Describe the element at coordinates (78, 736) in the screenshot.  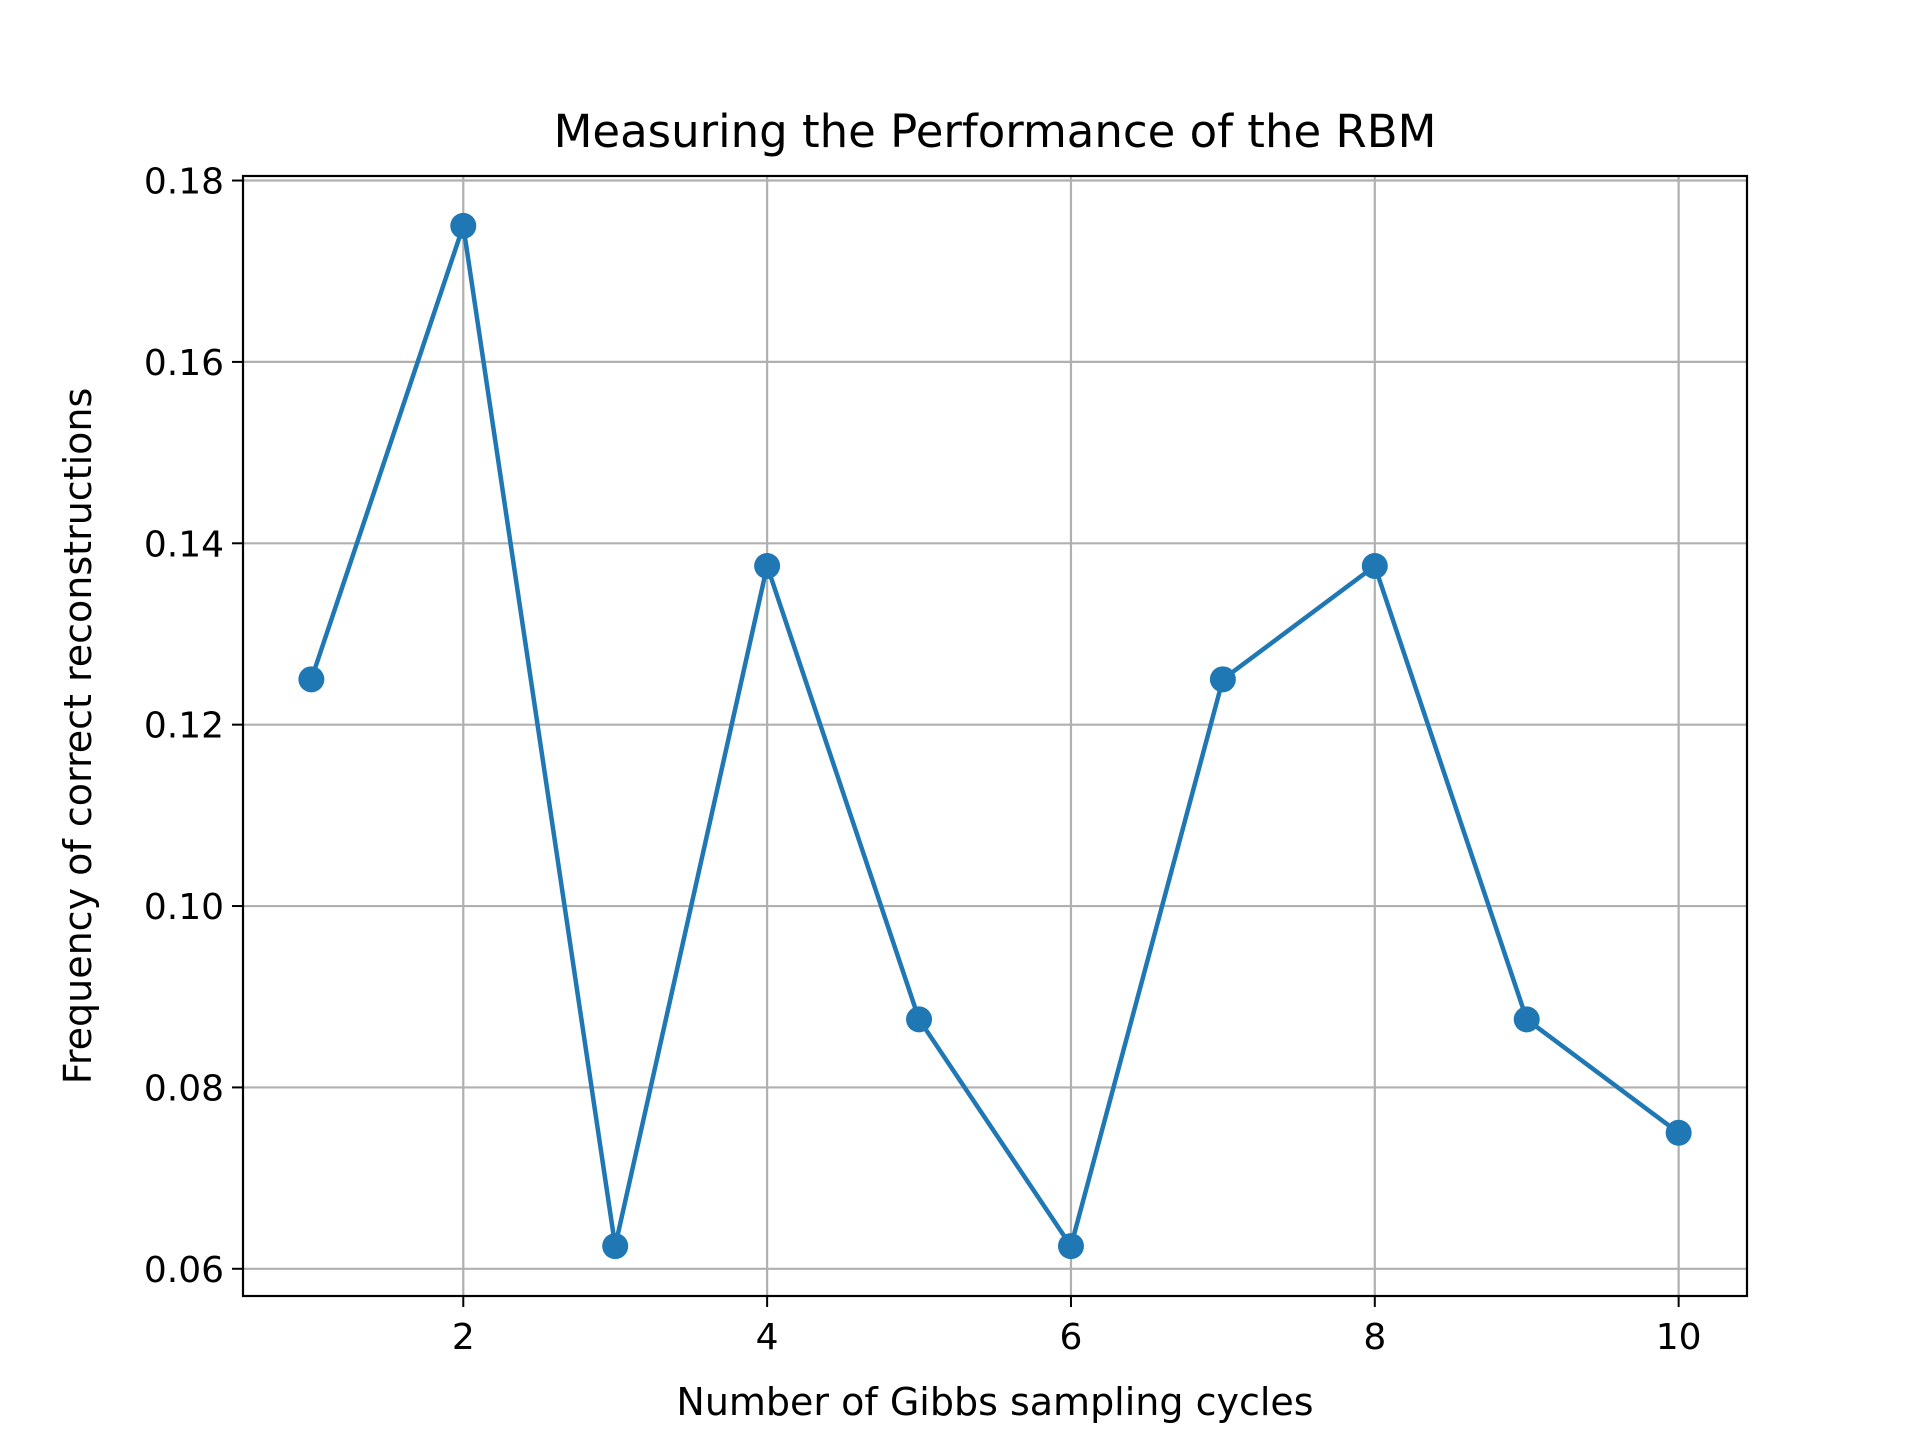
I see `y-axis-label: Frequency of correct reconstructions` at that location.